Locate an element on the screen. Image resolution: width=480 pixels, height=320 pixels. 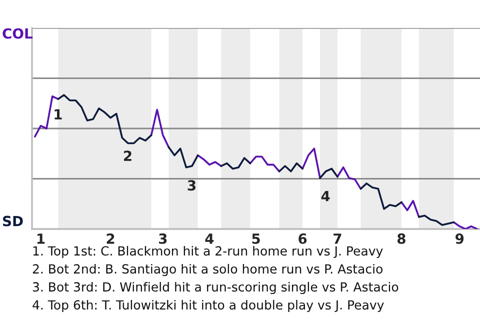
annotation: 4 is located at coordinates (325, 196).